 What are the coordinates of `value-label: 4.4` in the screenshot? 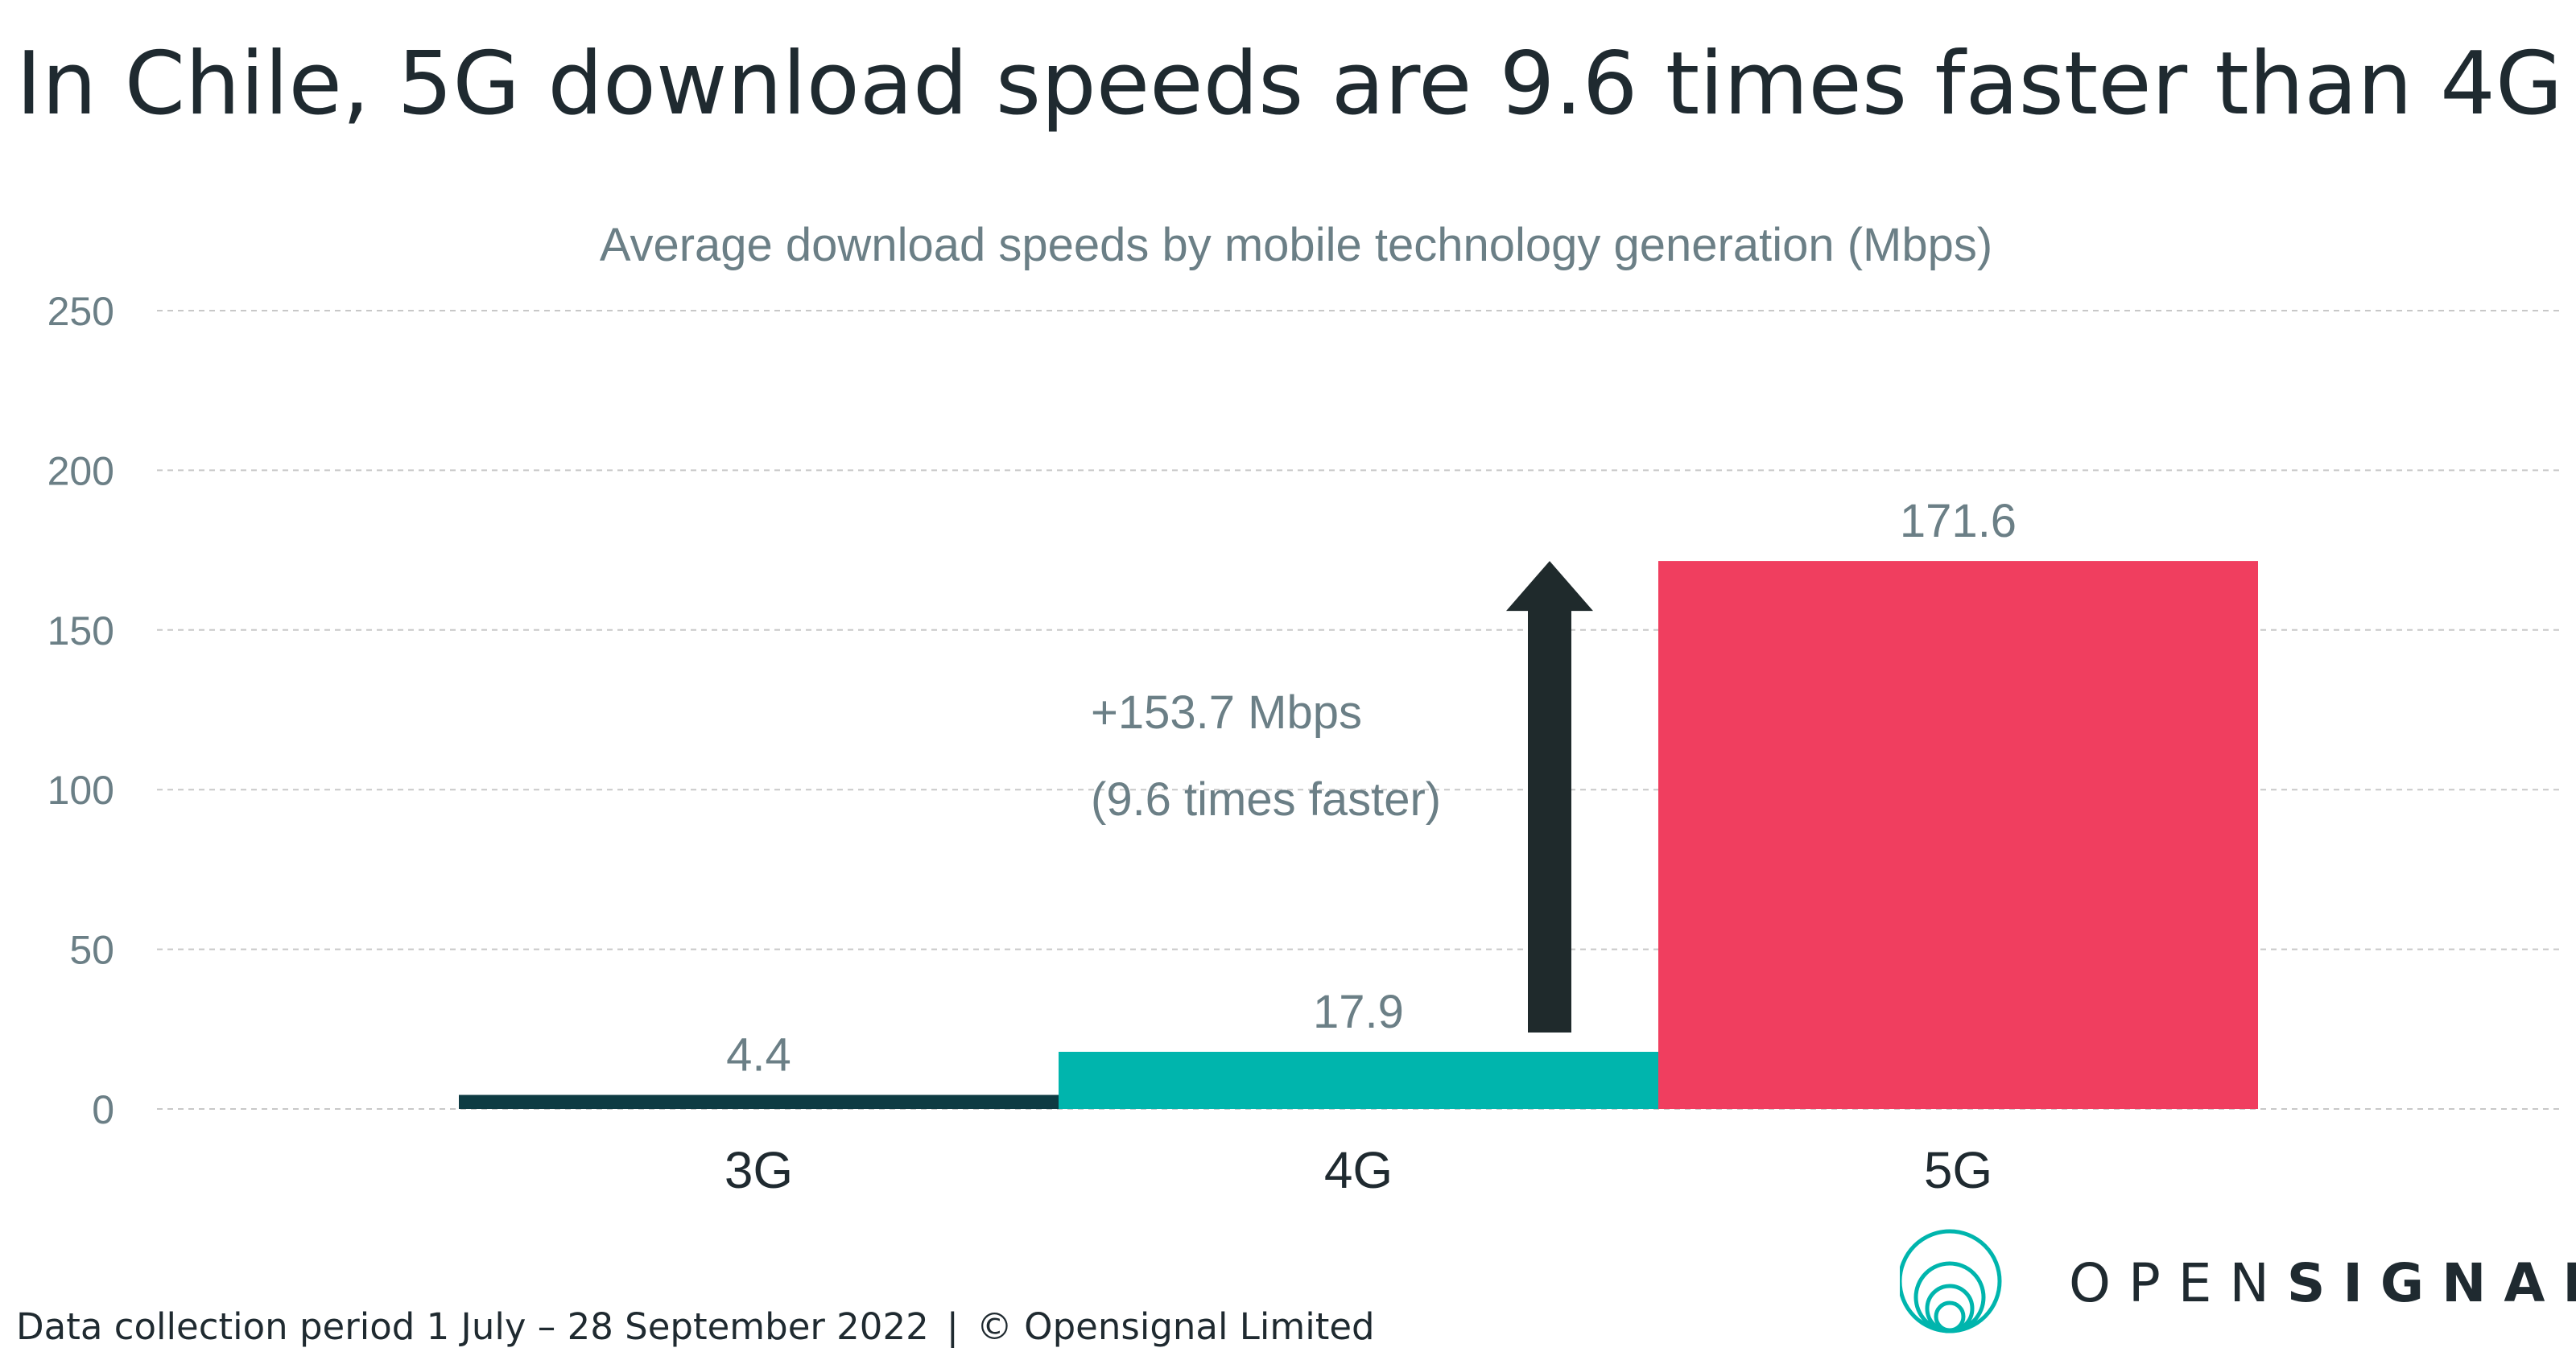 It's located at (758, 1055).